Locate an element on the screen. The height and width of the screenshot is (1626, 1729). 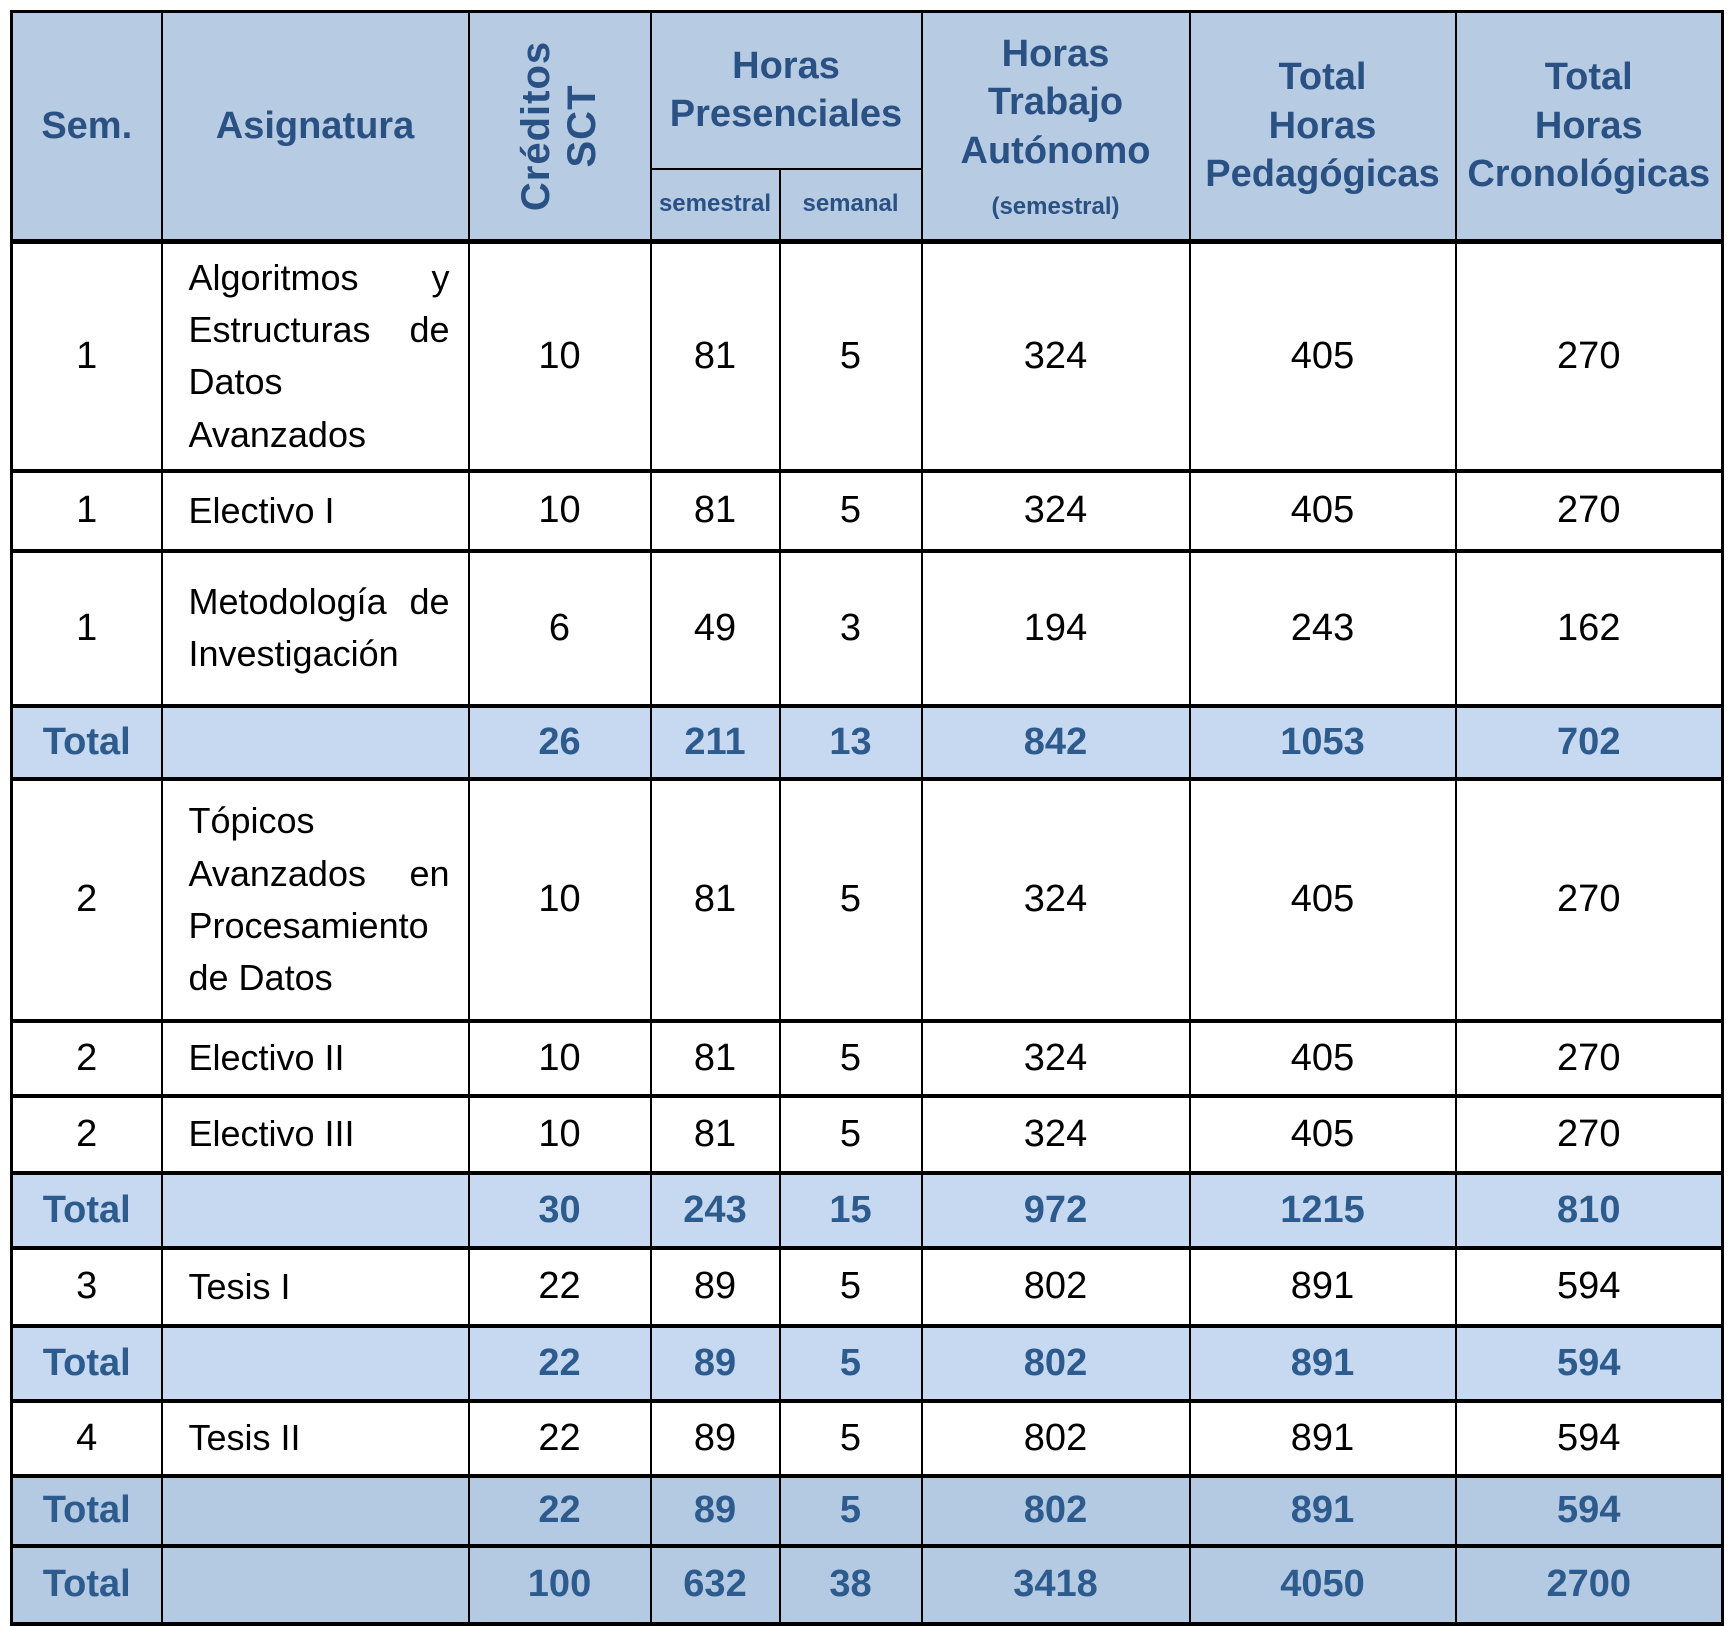
column-header-total-horas-pedagogicas: Total Horas Pedagógicas is located at coordinates (1322, 126).